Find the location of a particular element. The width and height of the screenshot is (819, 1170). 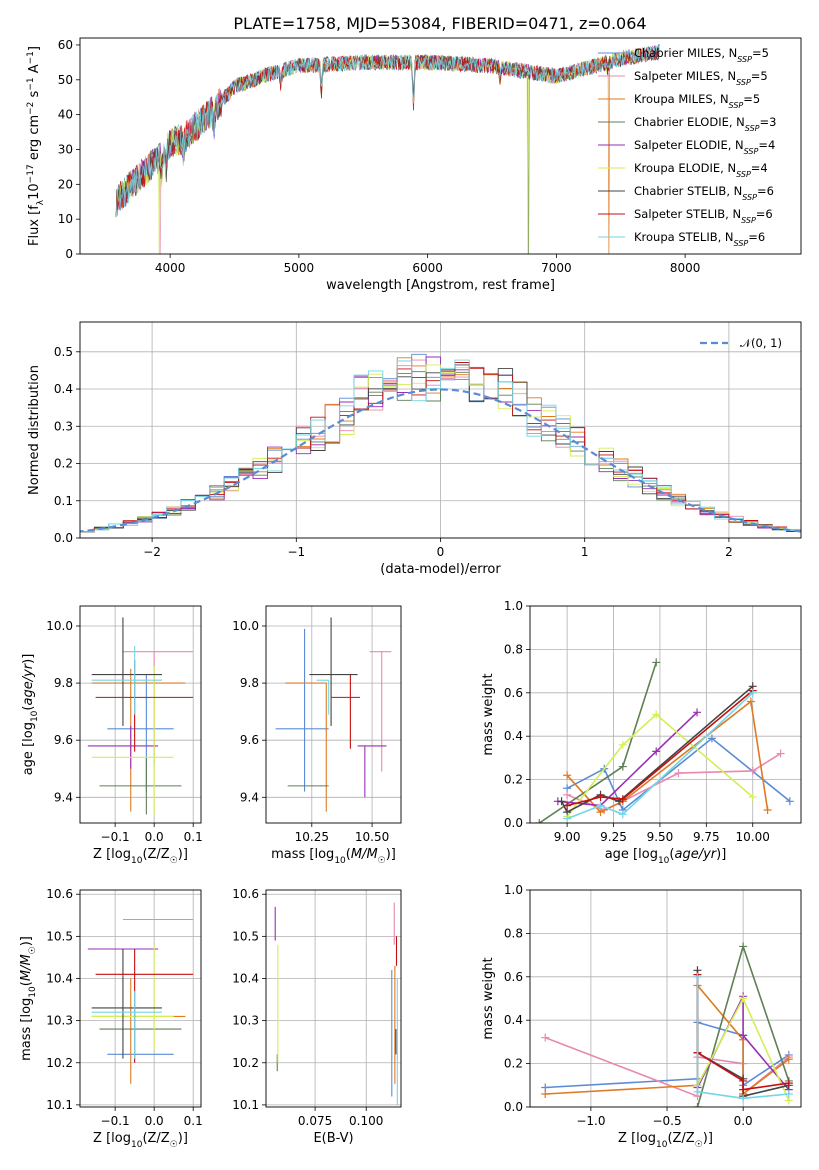

weight-line-kroupa-miles is located at coordinates (667, 757).